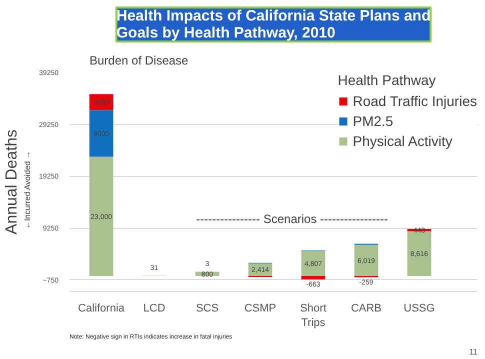  I want to click on text: ←Incurred Avoided →, so click(27, 190).